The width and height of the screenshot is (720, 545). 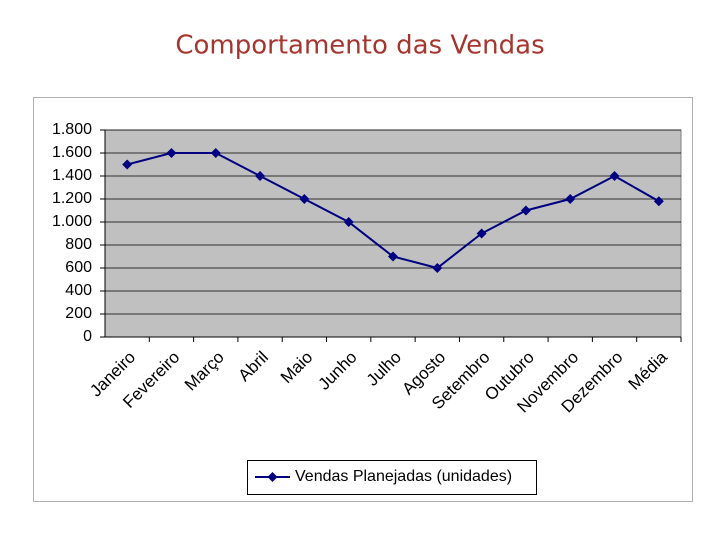 I want to click on y-tick-label: 1.400, so click(x=72, y=175).